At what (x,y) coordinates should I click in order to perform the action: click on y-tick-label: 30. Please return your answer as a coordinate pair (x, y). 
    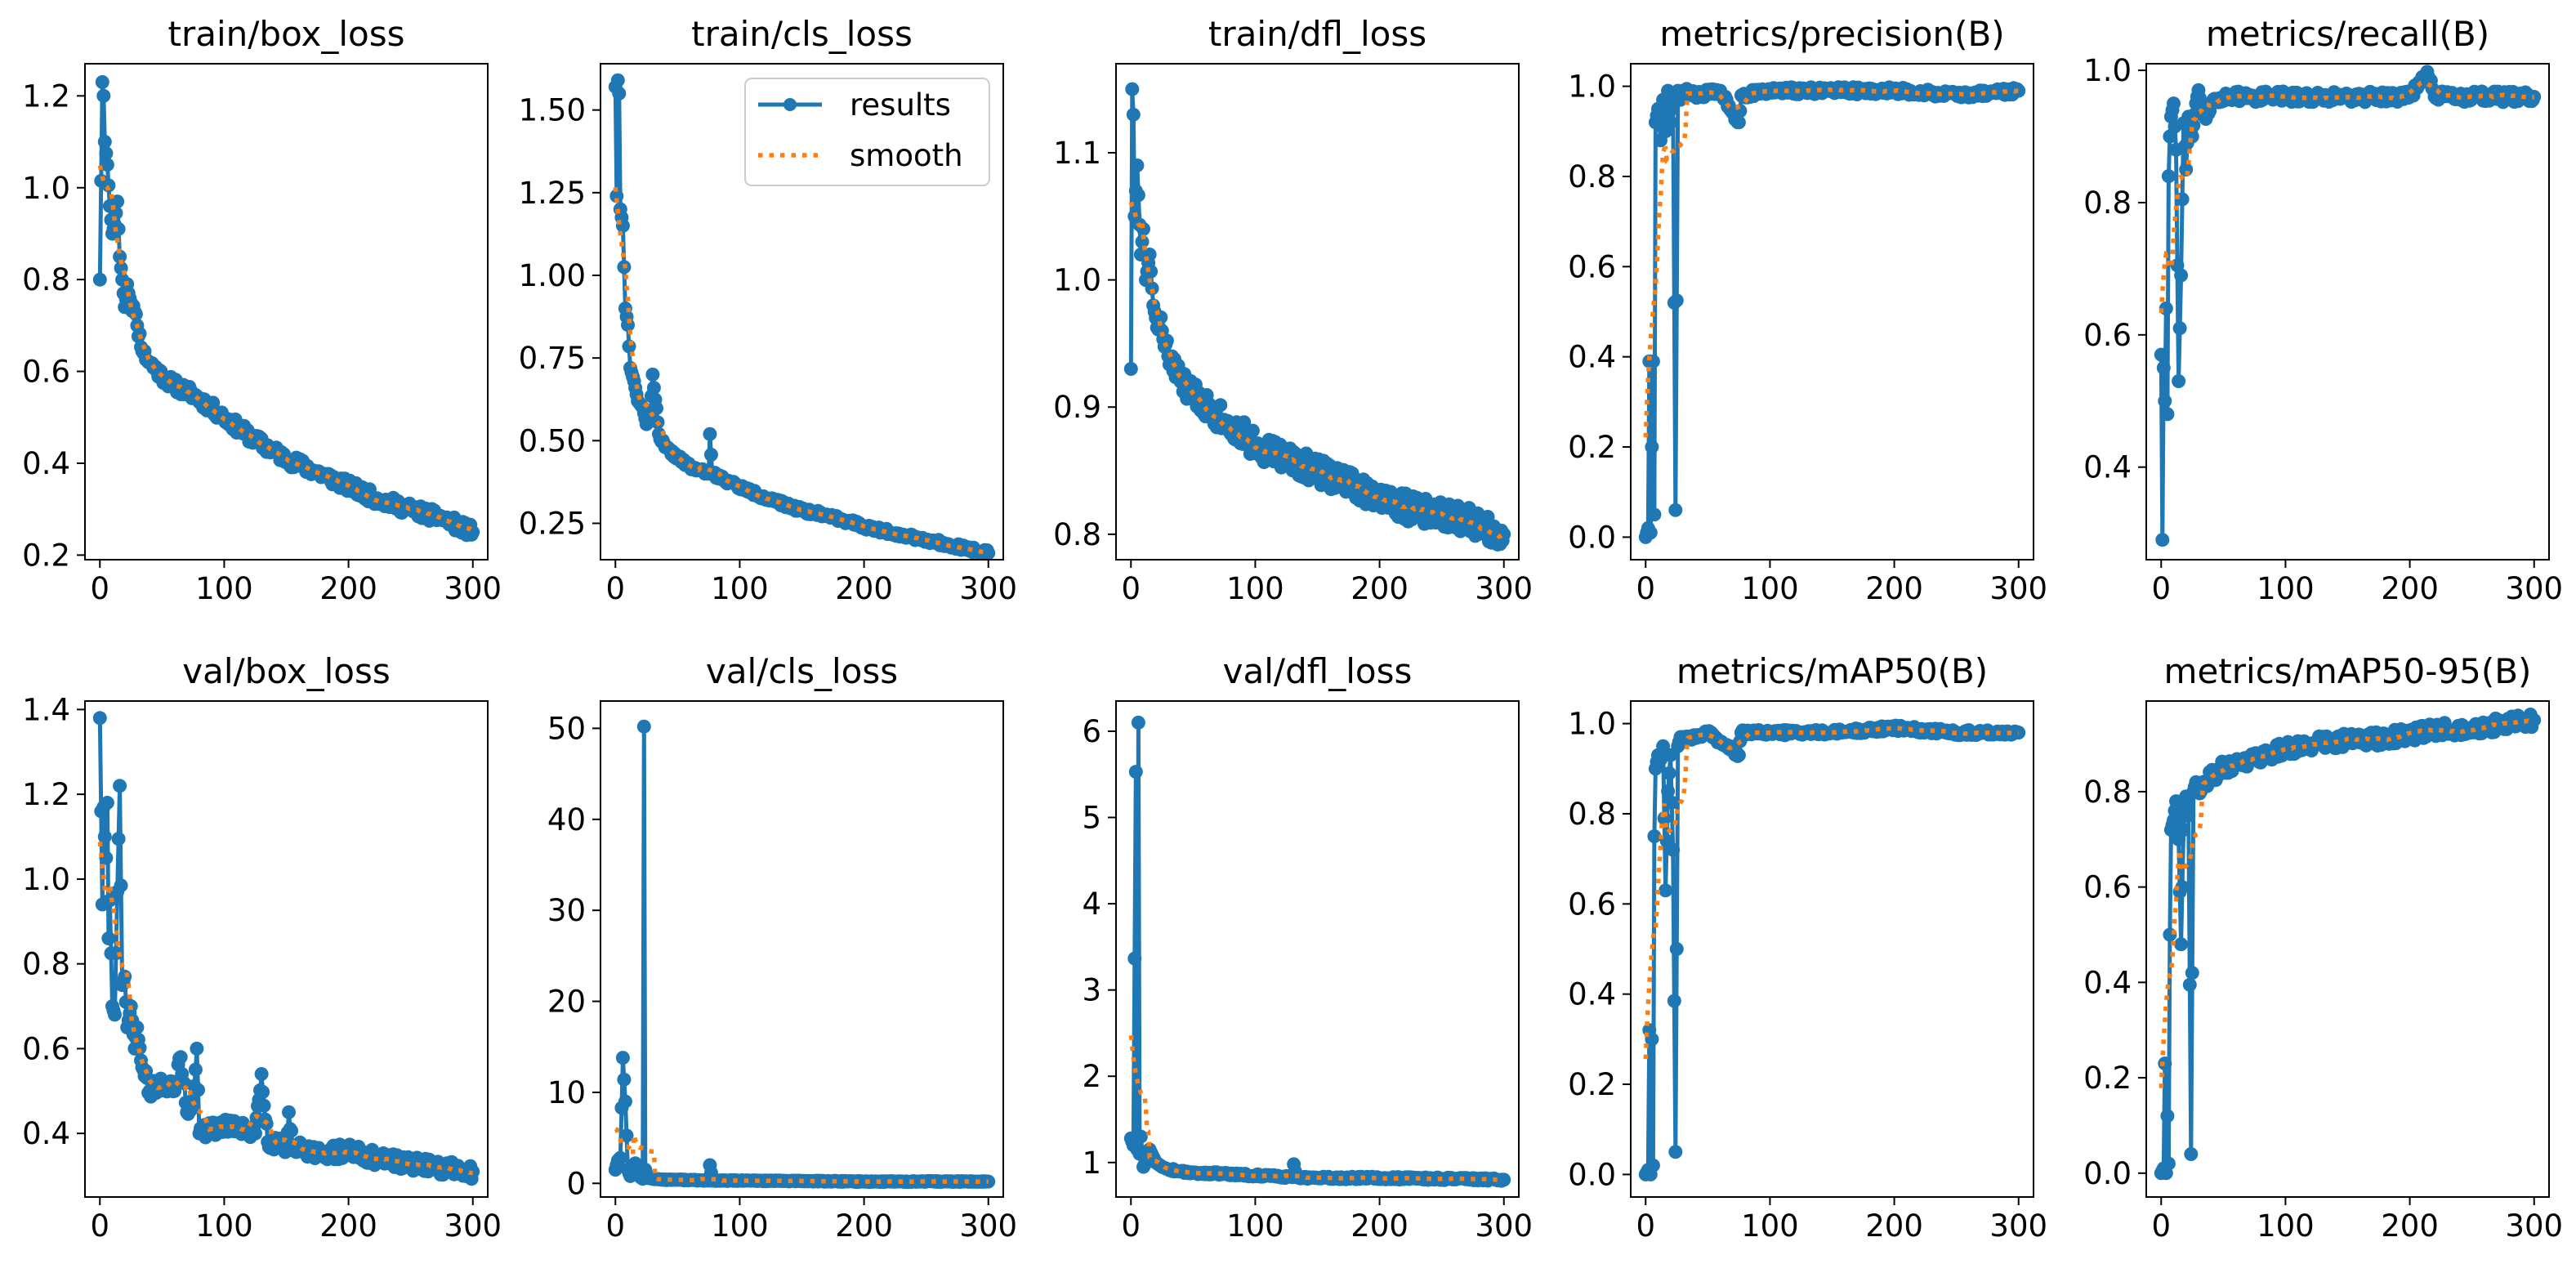
    Looking at the image, I should click on (567, 910).